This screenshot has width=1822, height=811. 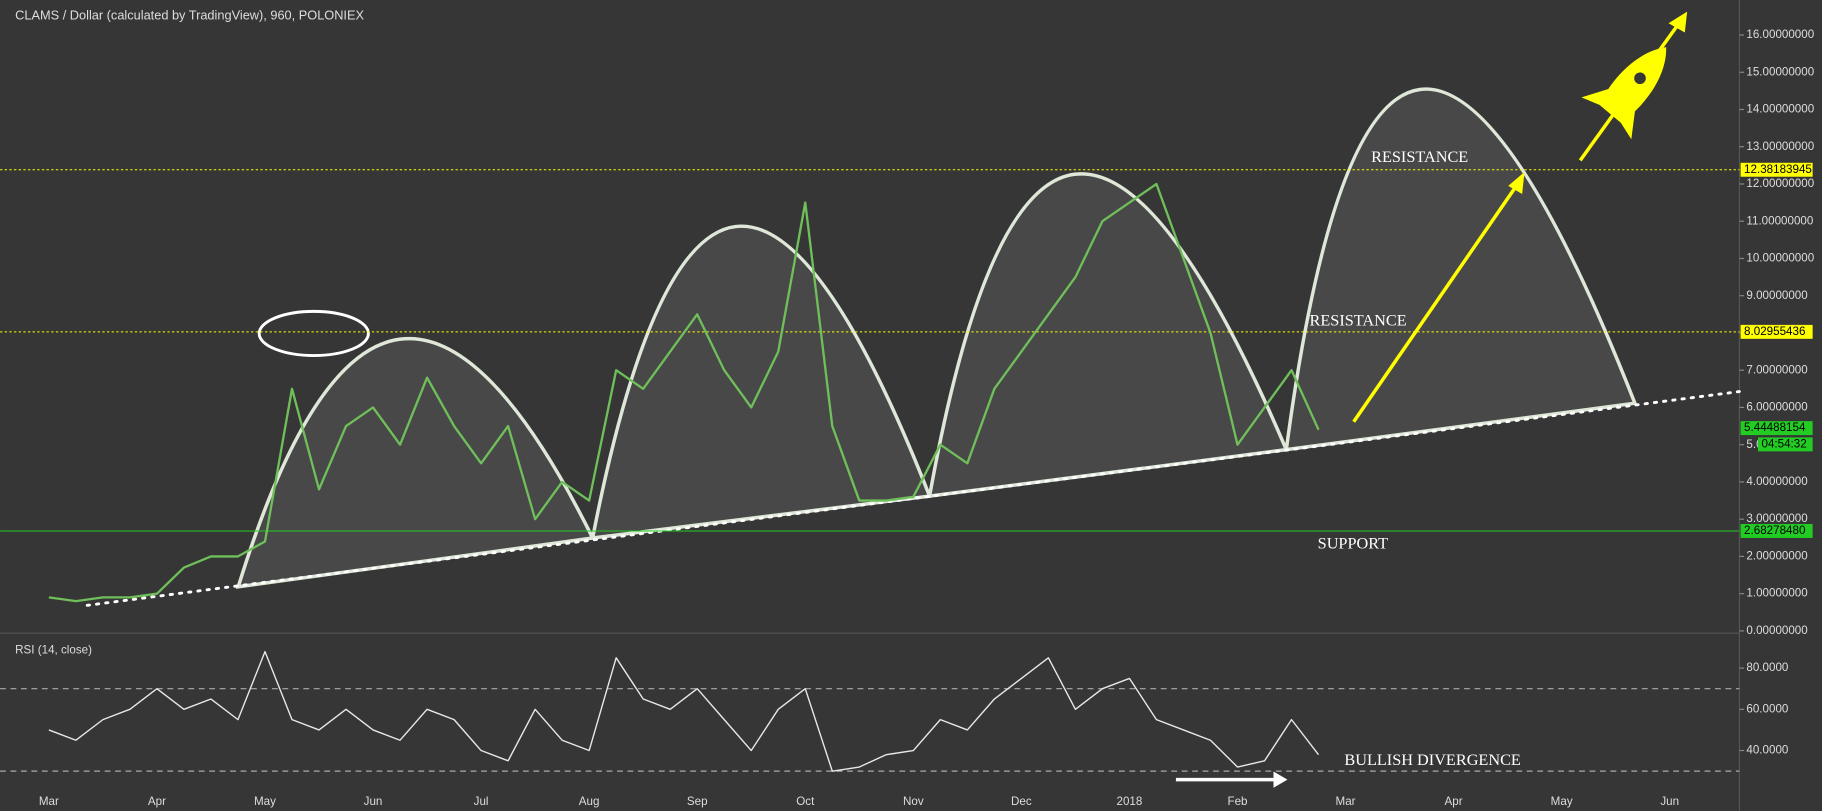 I want to click on y-tick-label: 60.0000, so click(x=1767, y=708).